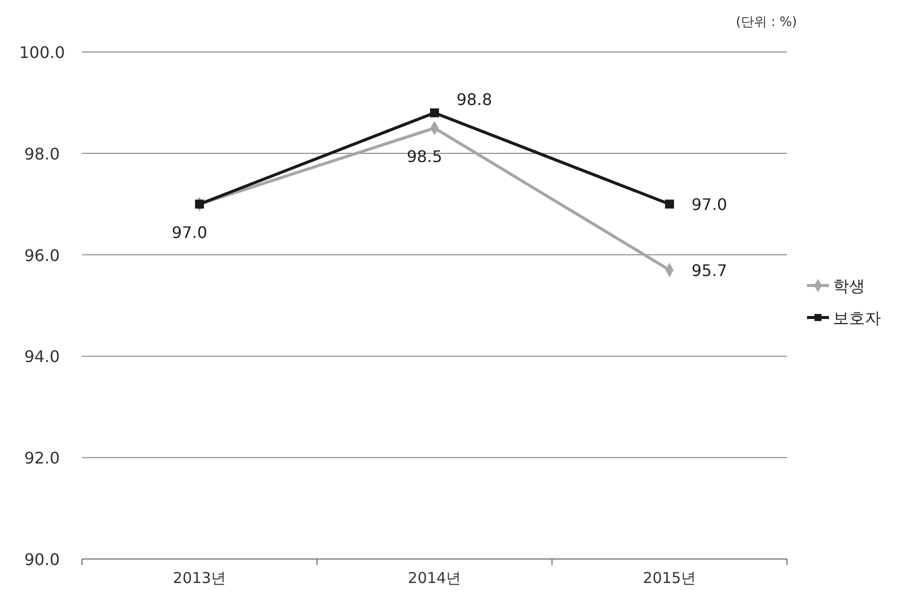  I want to click on y-tick-label: 92.0, so click(42, 458).